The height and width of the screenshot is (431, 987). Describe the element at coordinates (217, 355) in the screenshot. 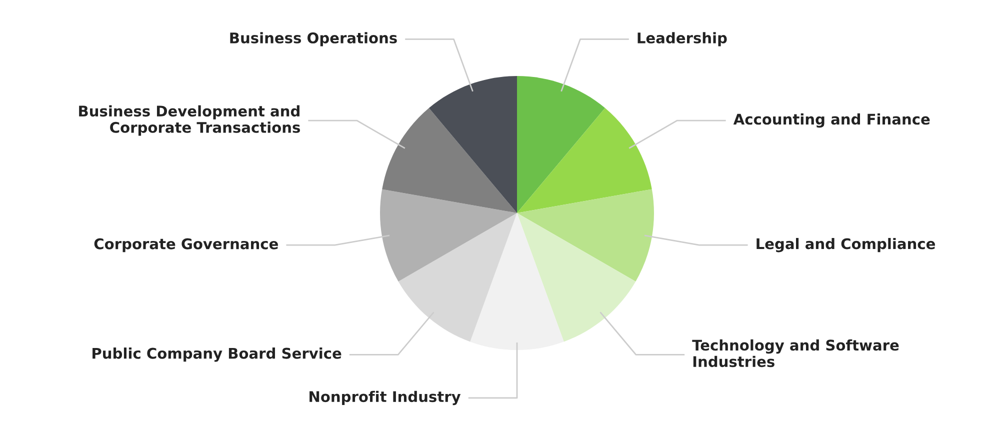

I see `slice-label: Public Company Board Service` at that location.